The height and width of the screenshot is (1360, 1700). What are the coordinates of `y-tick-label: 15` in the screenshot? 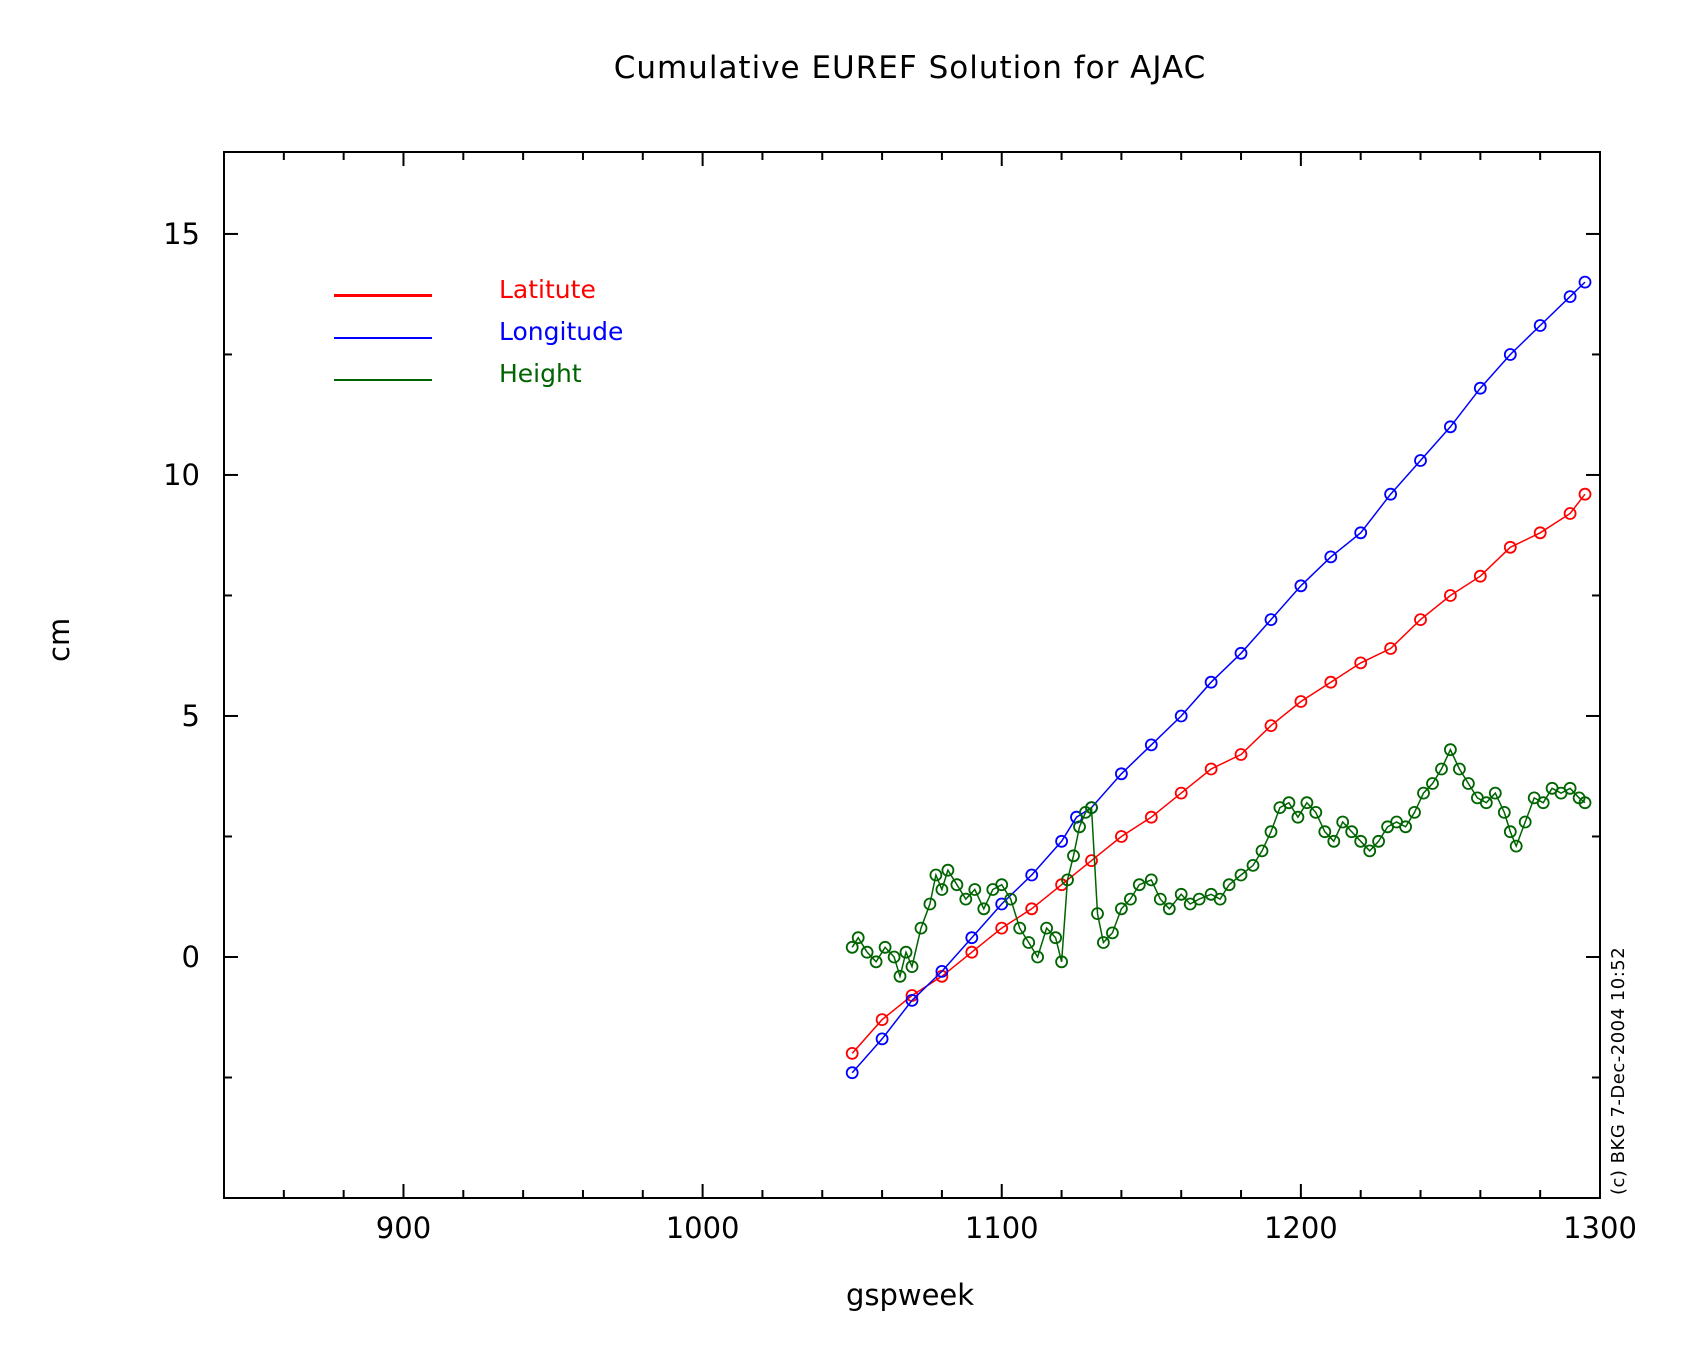 It's located at (181, 234).